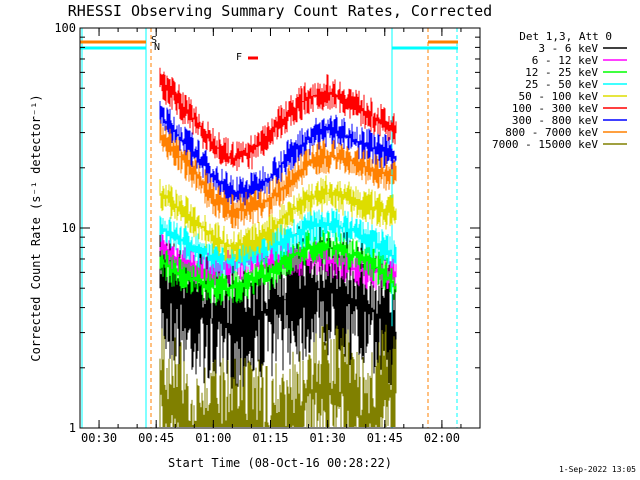  Describe the element at coordinates (69, 228) in the screenshot. I see `y-tick-label-1: 10` at that location.